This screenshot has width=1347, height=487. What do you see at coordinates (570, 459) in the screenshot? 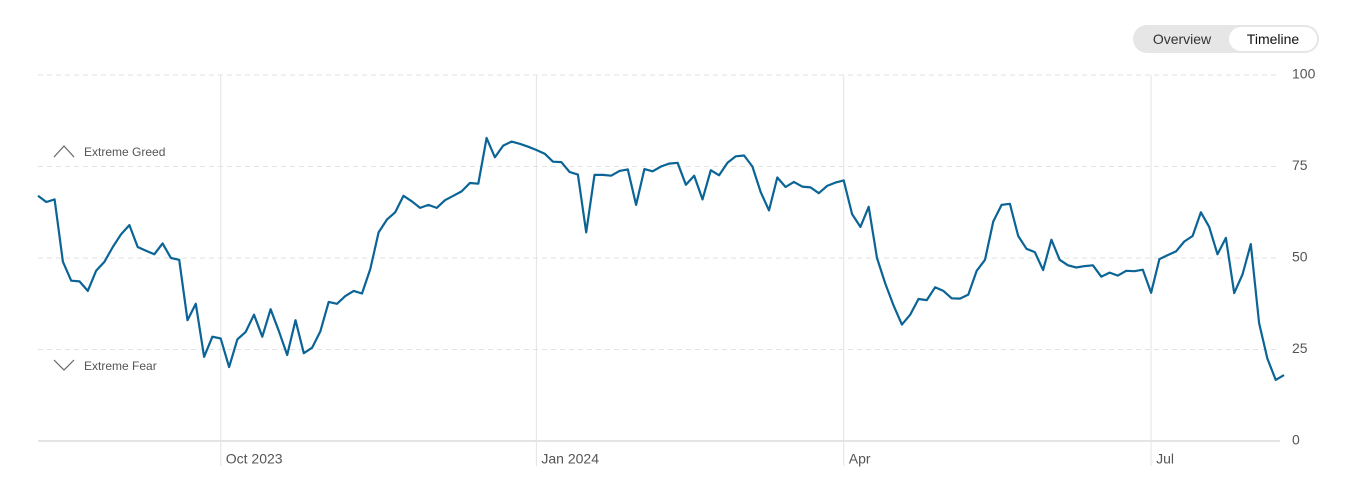
I see `x-tick-label: Jan 2024` at bounding box center [570, 459].